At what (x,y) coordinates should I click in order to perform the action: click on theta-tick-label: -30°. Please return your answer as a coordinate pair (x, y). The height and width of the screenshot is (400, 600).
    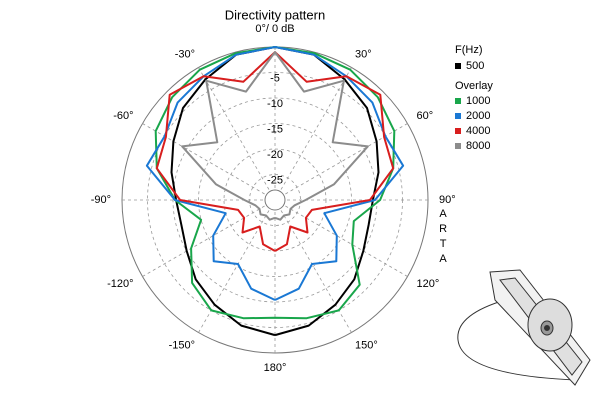
    Looking at the image, I should click on (185, 54).